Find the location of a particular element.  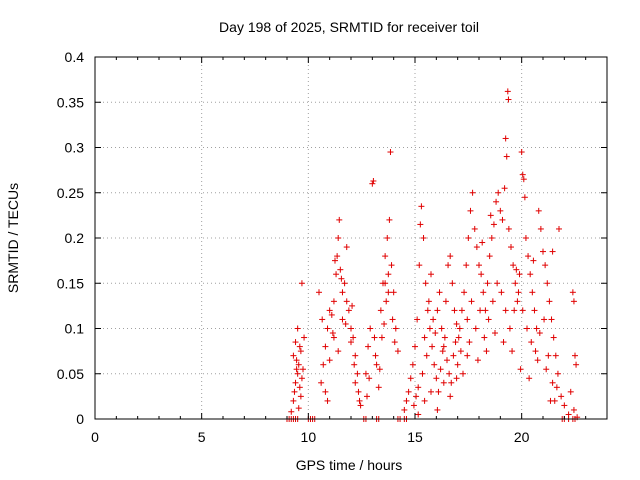

y-tick-label: 0.3 is located at coordinates (75, 148).